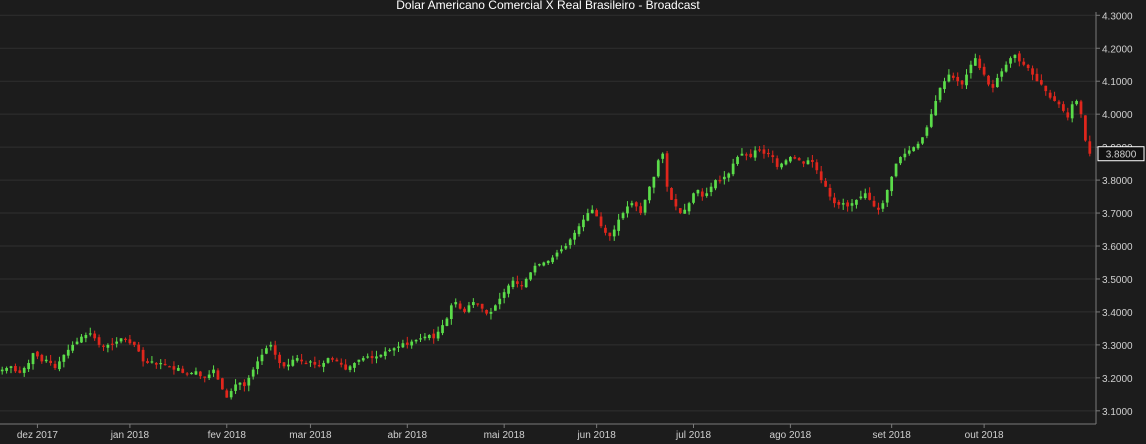  I want to click on price-tick-label: 3.1000, so click(1117, 412).